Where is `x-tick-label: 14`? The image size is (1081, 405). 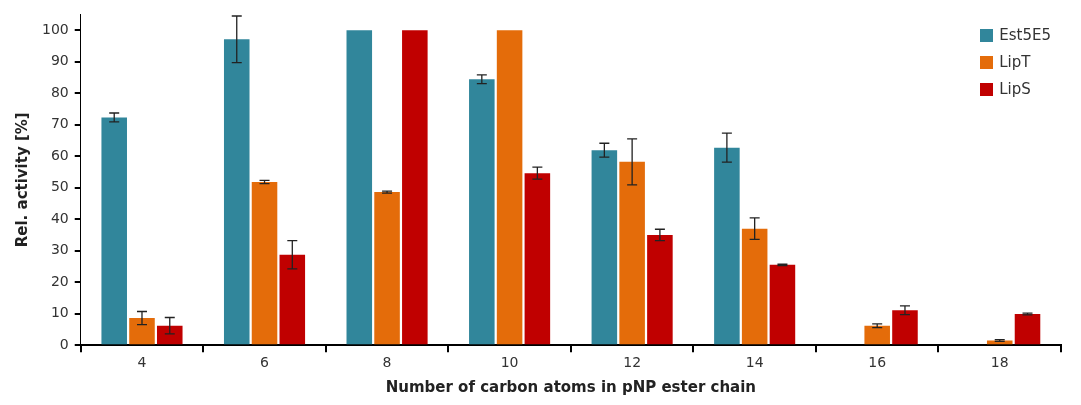
x-tick-label: 14 is located at coordinates (754, 362).